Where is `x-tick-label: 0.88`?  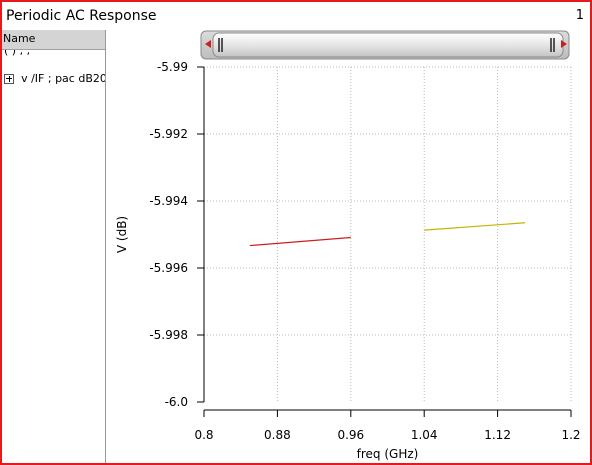 x-tick-label: 0.88 is located at coordinates (277, 435).